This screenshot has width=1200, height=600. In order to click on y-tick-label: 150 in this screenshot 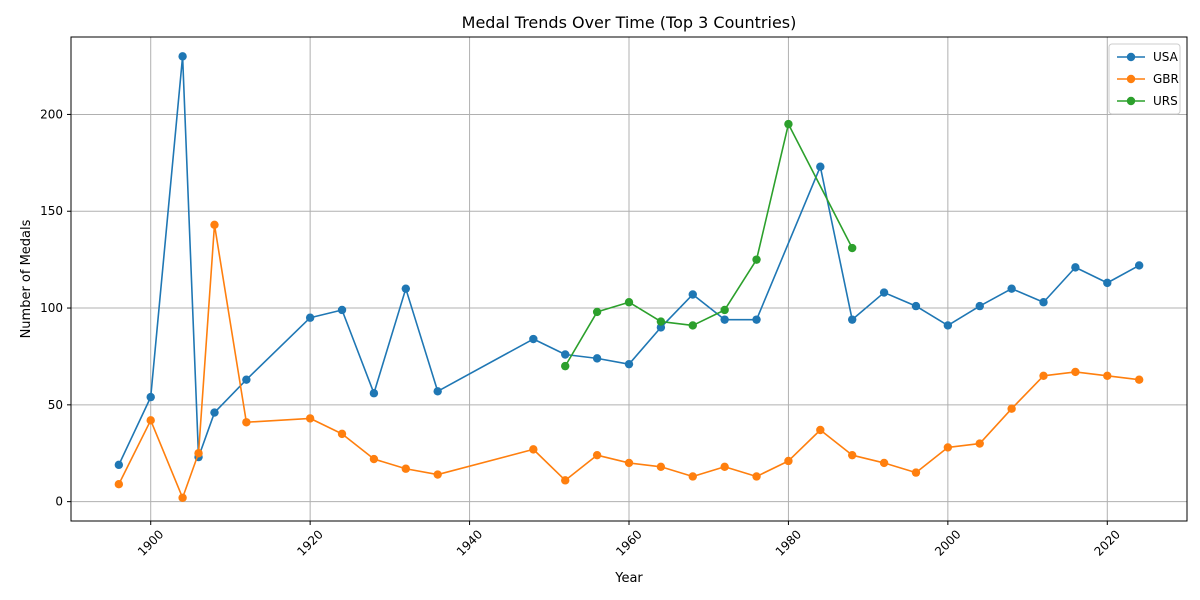, I will do `click(51, 211)`.